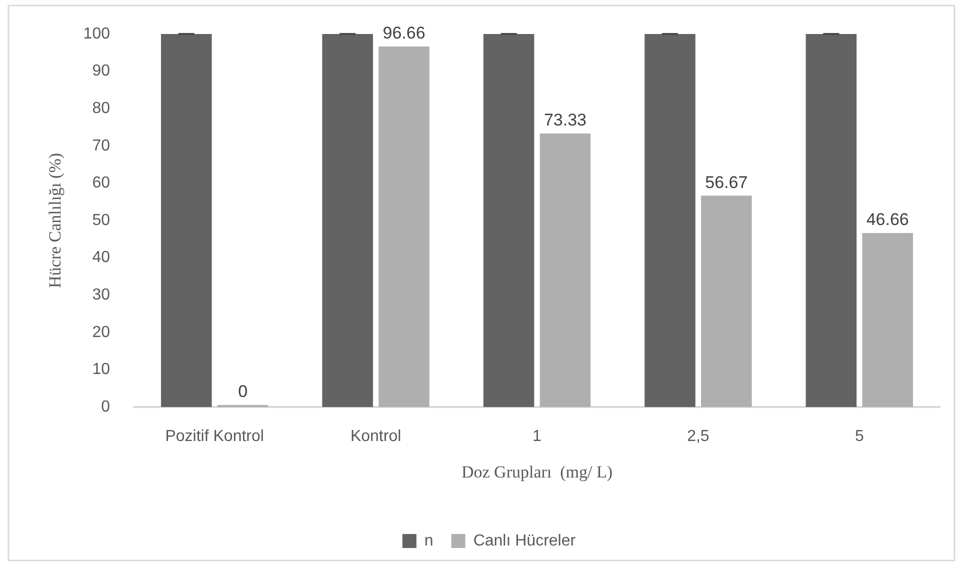  What do you see at coordinates (96, 33) in the screenshot?
I see `y-tick-label: 100` at bounding box center [96, 33].